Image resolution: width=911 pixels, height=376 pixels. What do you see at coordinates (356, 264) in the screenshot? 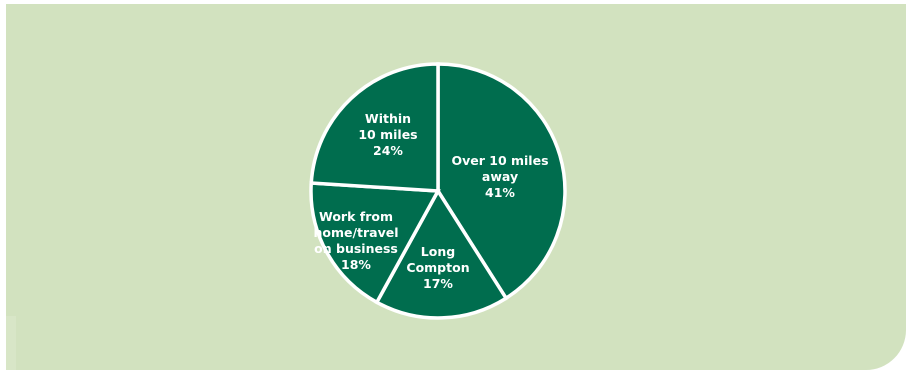
I see `slice-label-line: 18%` at bounding box center [356, 264].